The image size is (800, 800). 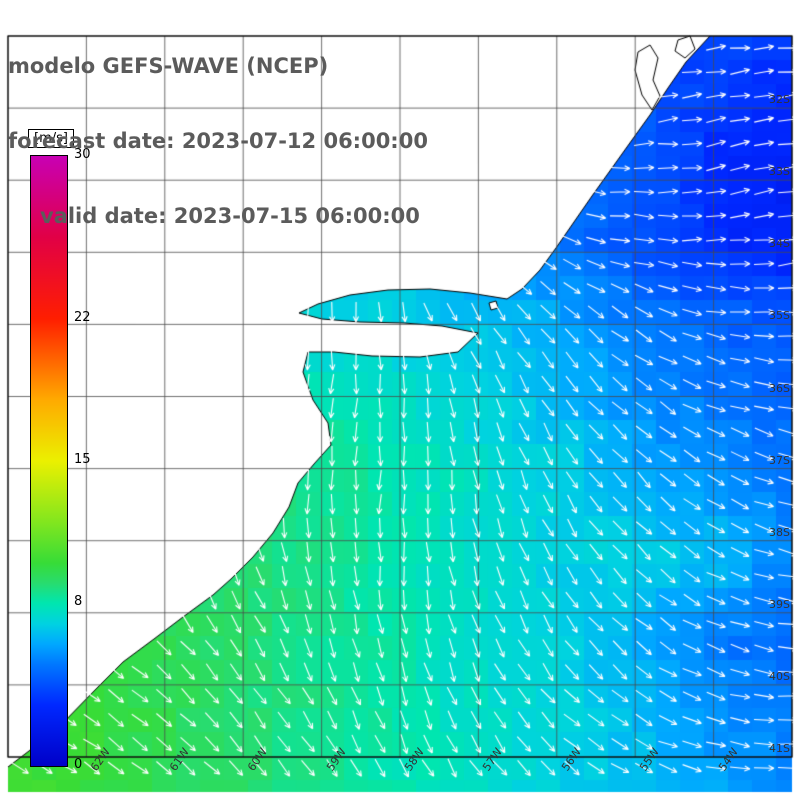 I want to click on lat-label-37S: 37S, so click(x=779, y=460).